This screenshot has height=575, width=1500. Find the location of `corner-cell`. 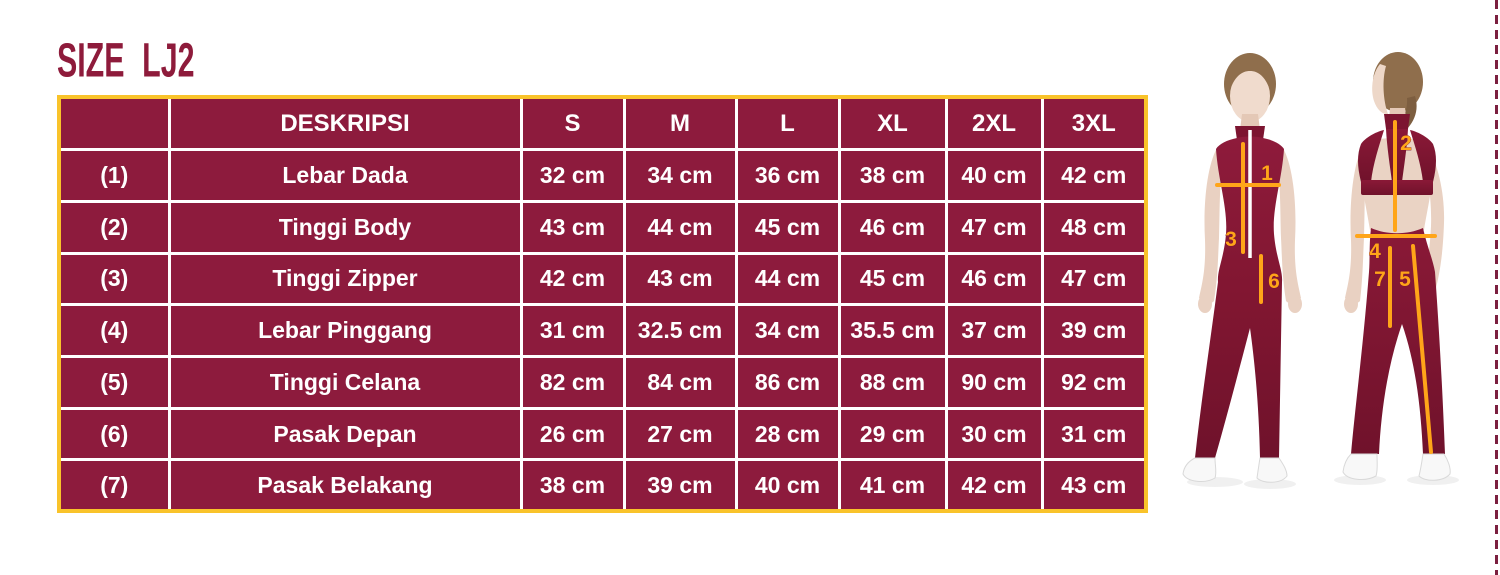

corner-cell is located at coordinates (116, 125).